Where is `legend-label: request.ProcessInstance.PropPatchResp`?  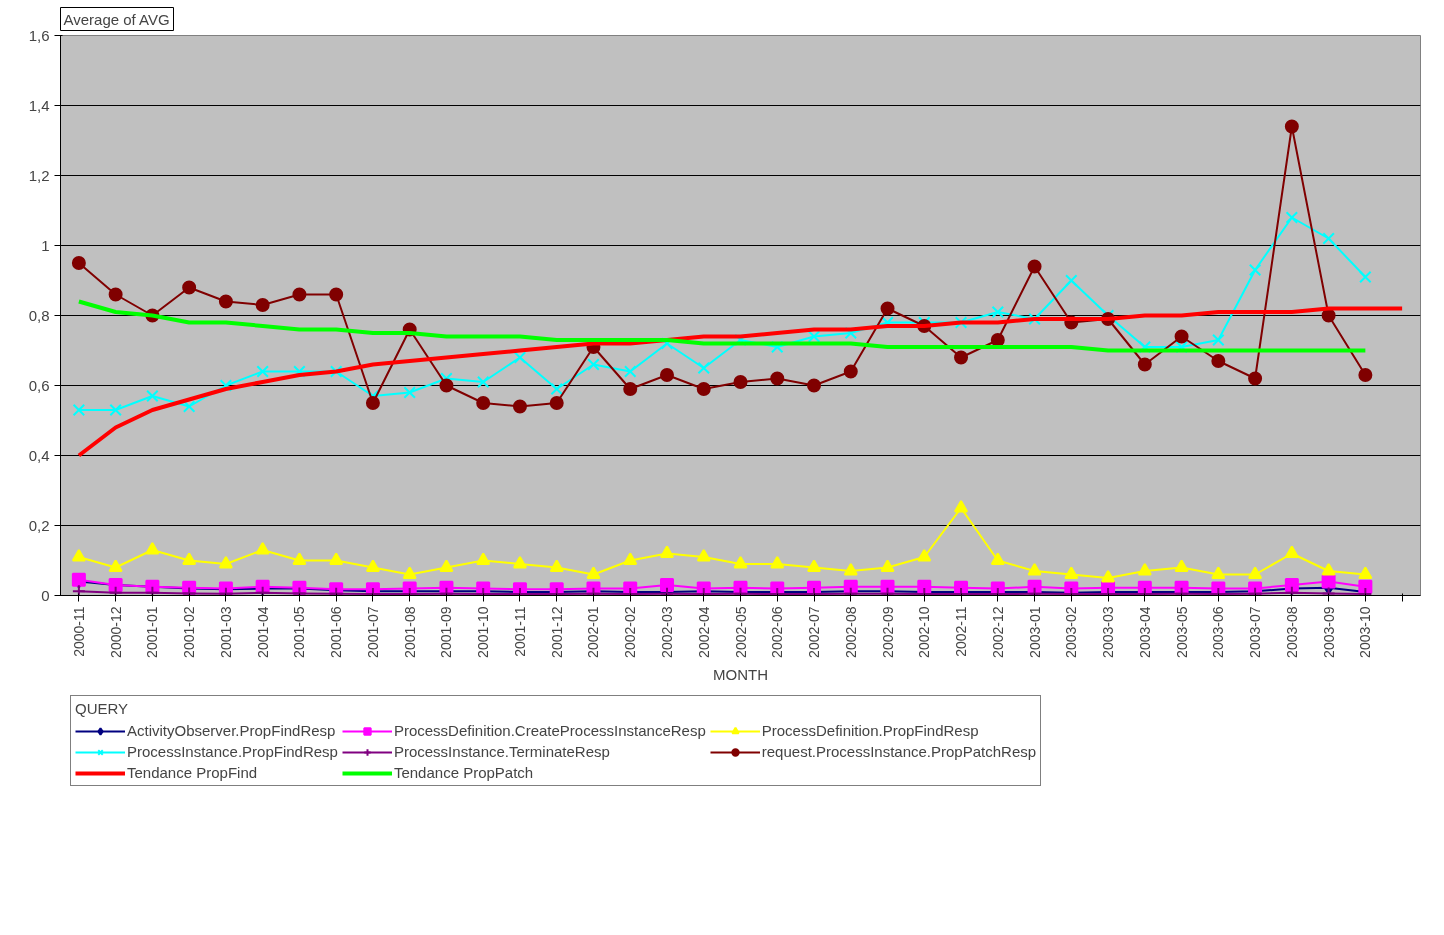 legend-label: request.ProcessInstance.PropPatchResp is located at coordinates (899, 751).